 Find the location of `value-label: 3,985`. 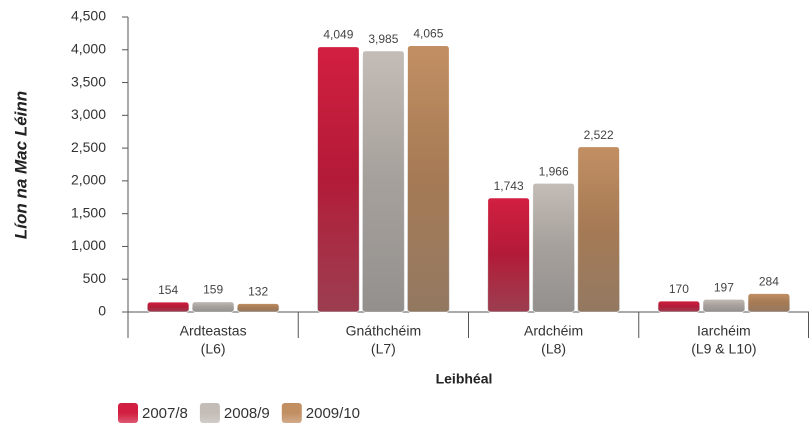

value-label: 3,985 is located at coordinates (383, 39).